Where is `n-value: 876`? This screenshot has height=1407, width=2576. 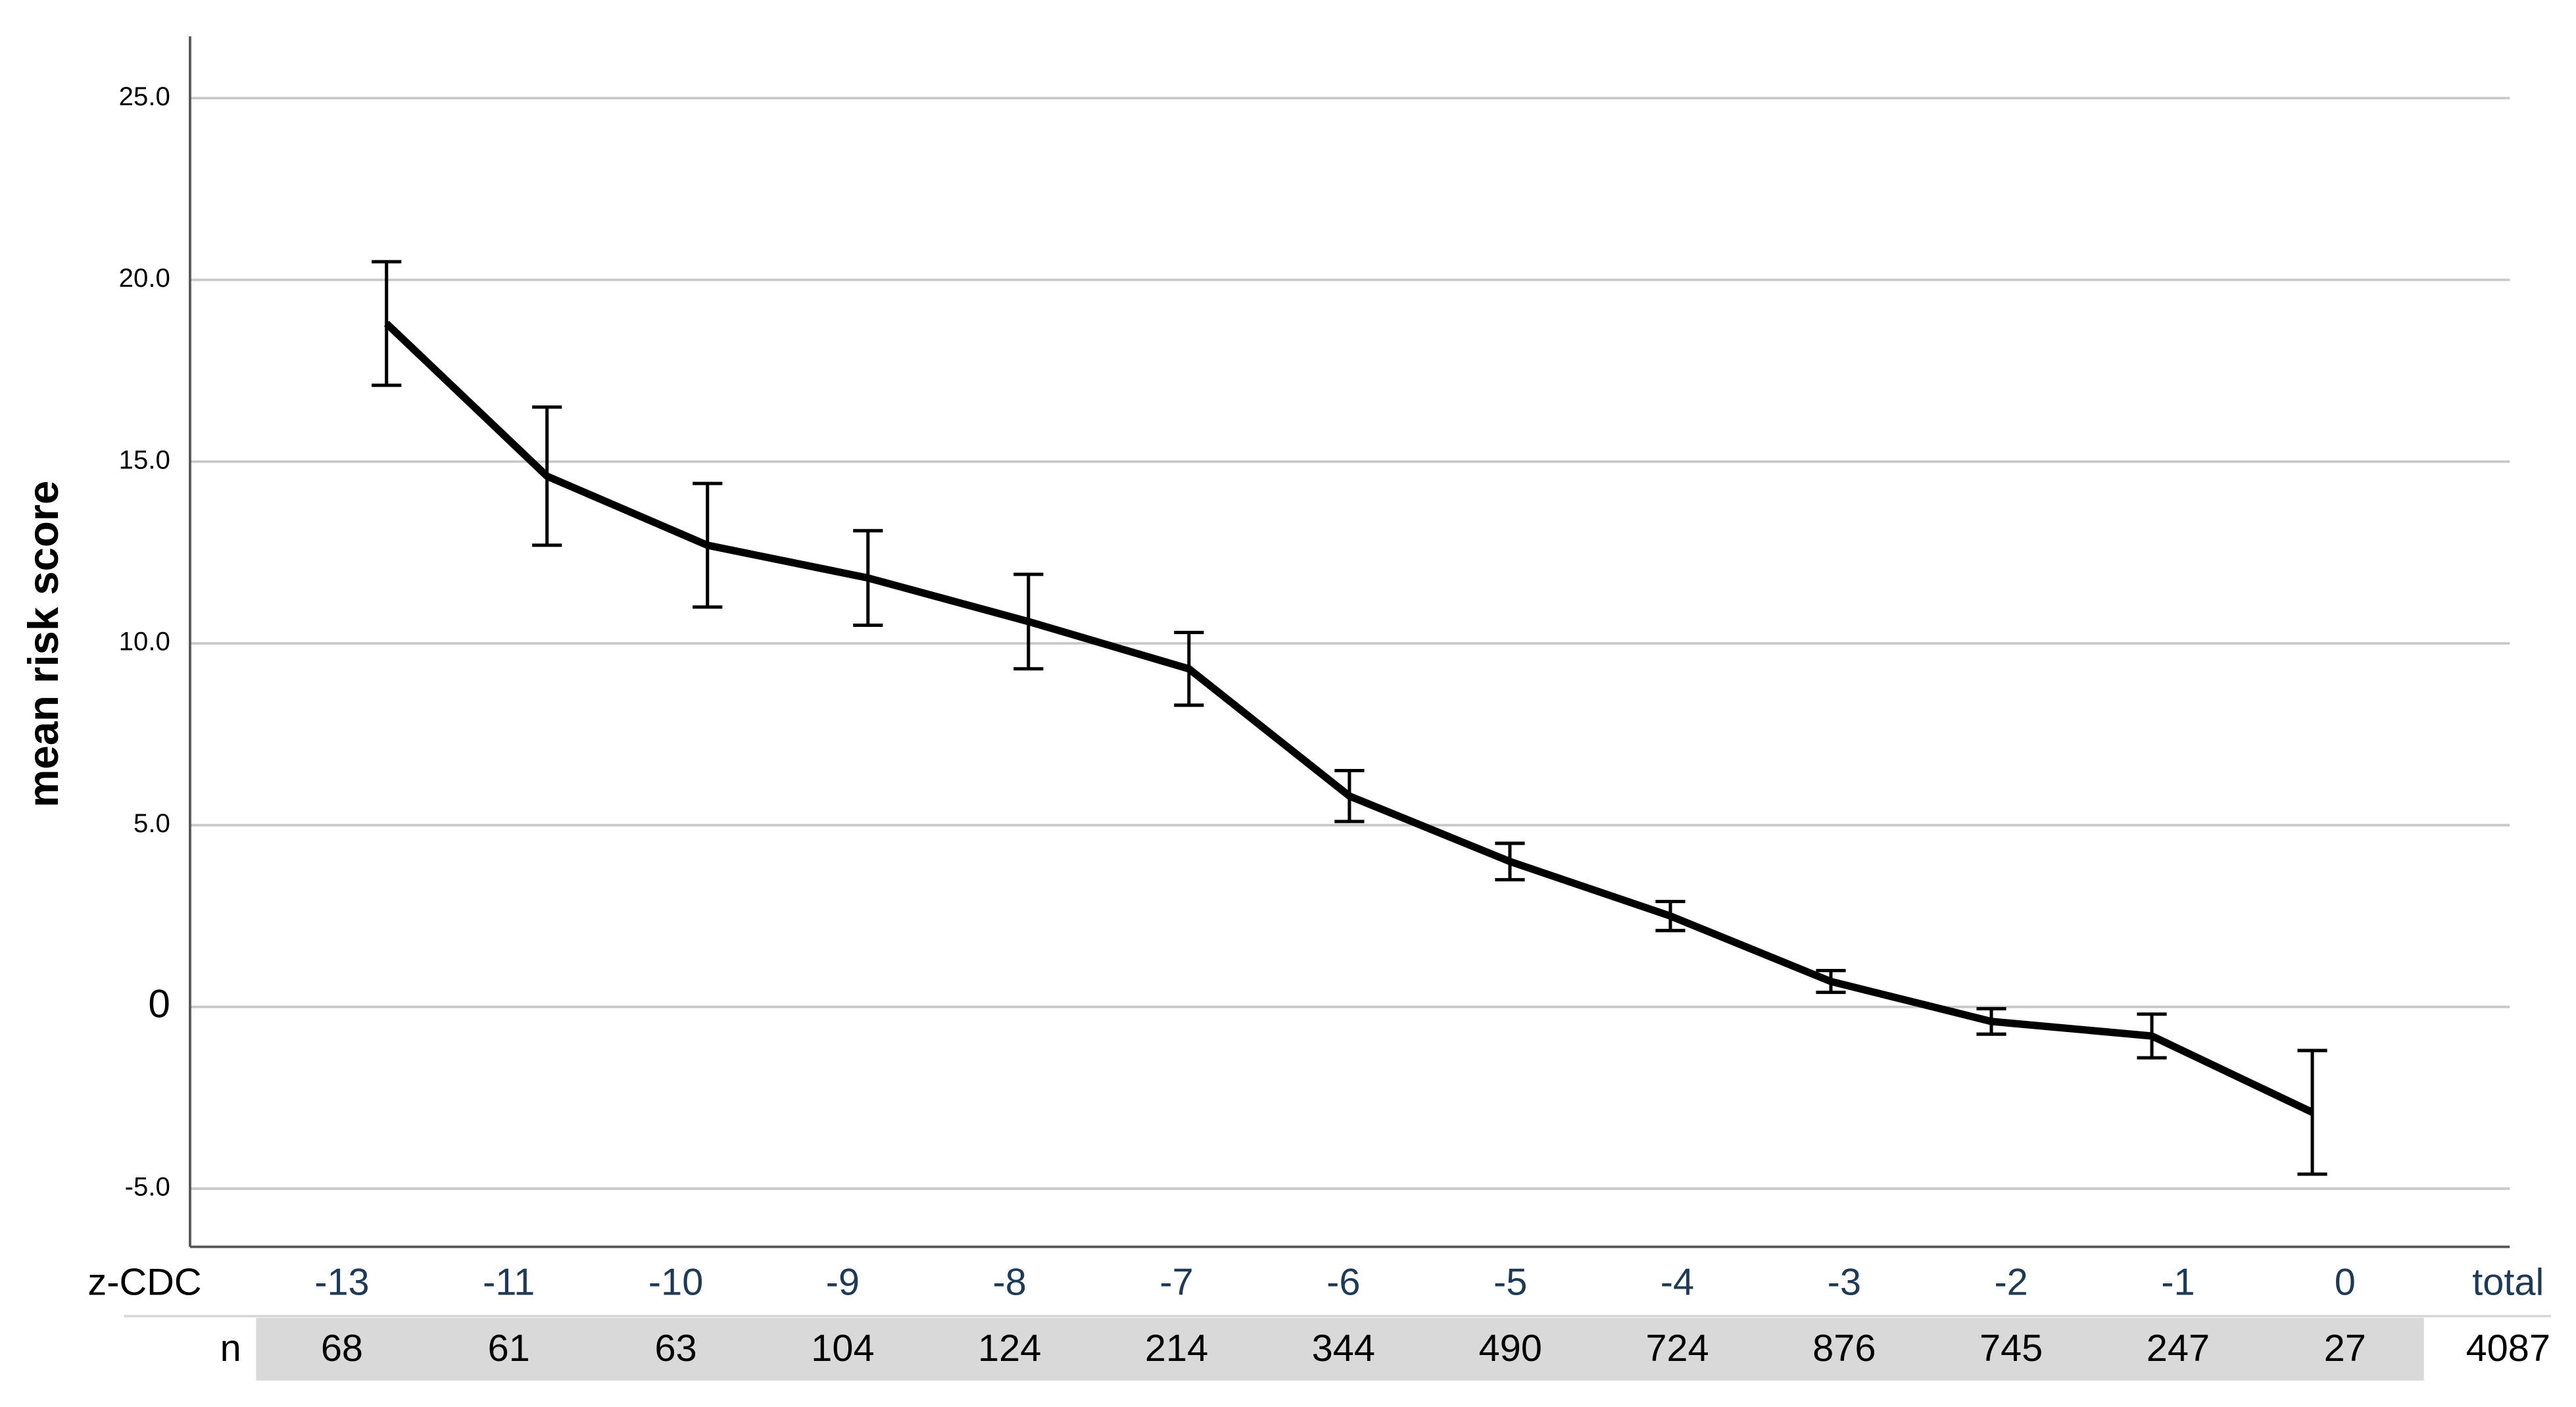
n-value: 876 is located at coordinates (1844, 1348).